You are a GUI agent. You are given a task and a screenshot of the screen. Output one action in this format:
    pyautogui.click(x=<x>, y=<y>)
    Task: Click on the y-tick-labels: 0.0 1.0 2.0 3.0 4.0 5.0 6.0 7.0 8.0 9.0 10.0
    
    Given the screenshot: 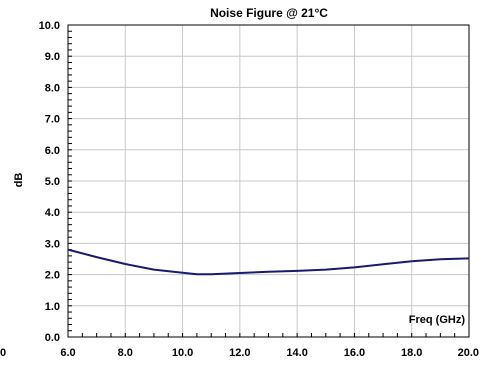 What is the action you would take?
    pyautogui.click(x=49, y=182)
    